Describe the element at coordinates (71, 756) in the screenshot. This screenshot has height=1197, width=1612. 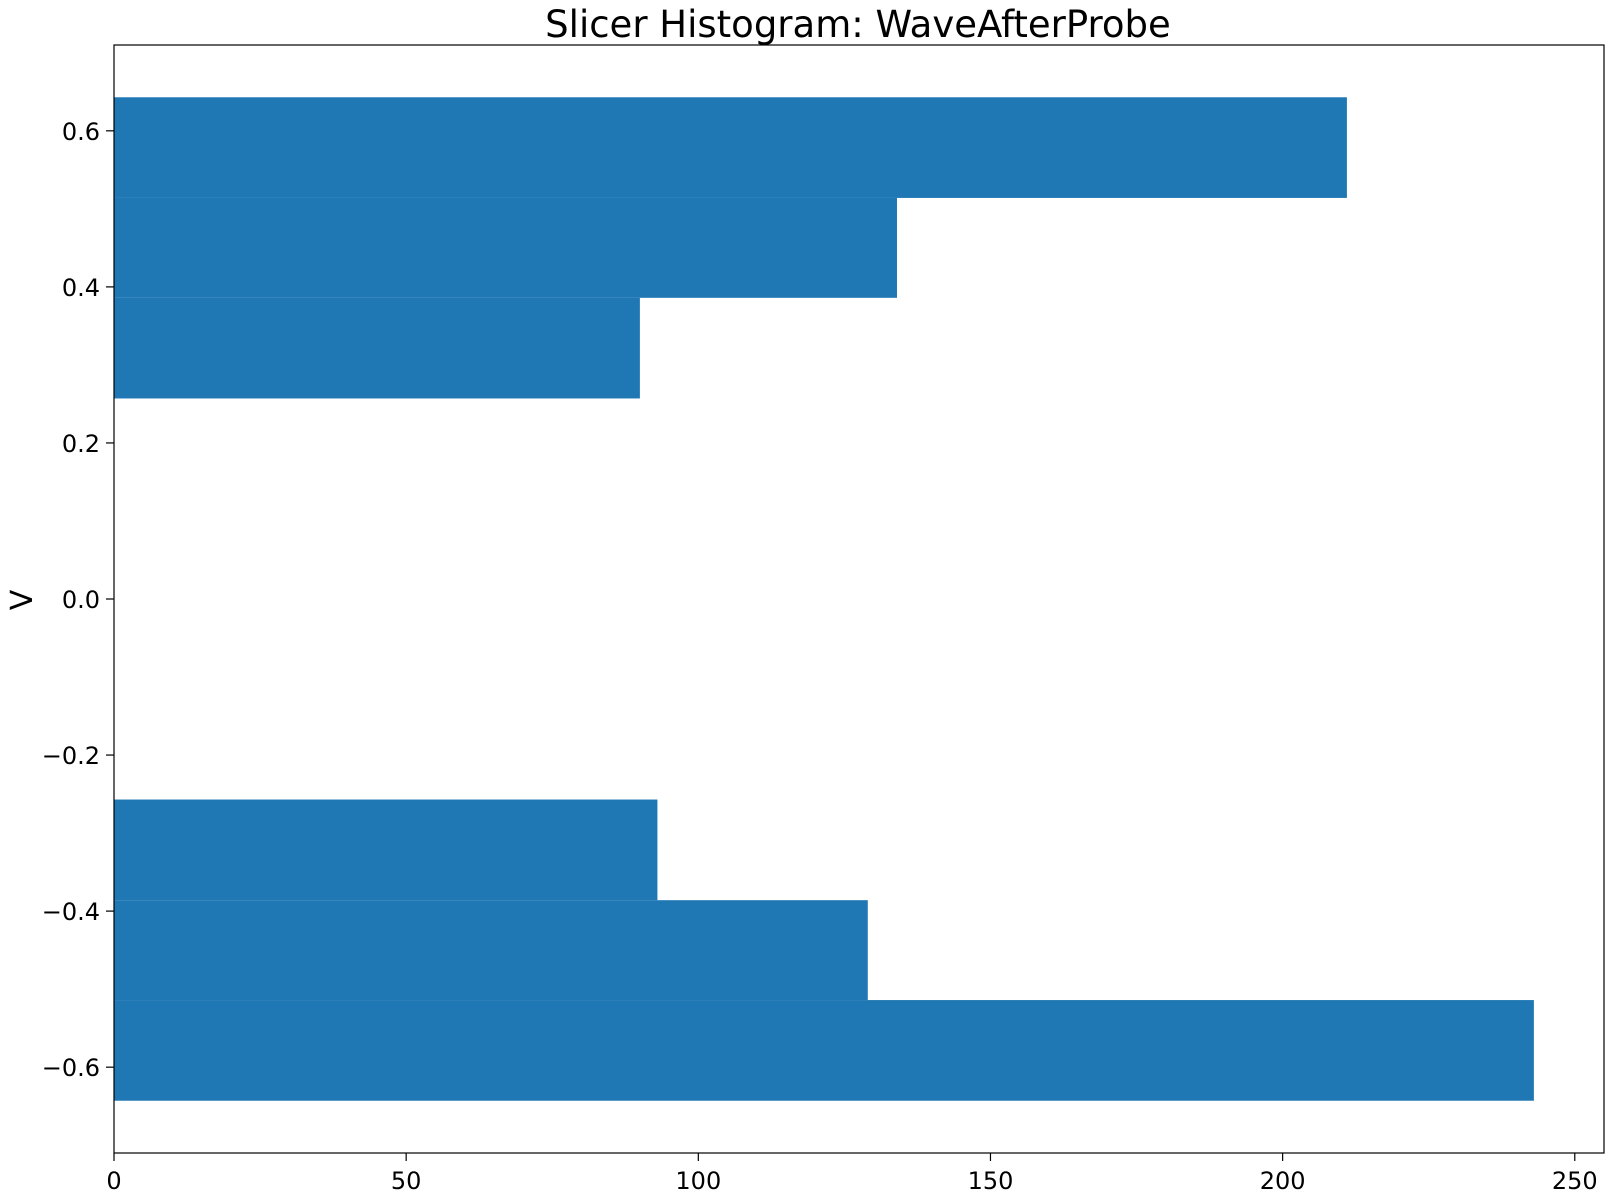
I see `y-tick-label-2: −0.2` at that location.